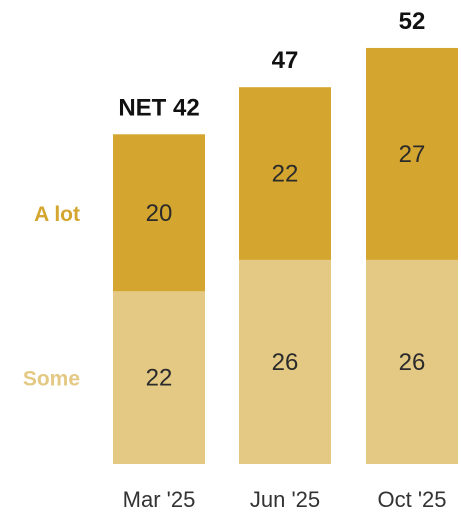 Image resolution: width=461 pixels, height=516 pixels. What do you see at coordinates (51, 379) in the screenshot?
I see `legend-label-some: Some` at bounding box center [51, 379].